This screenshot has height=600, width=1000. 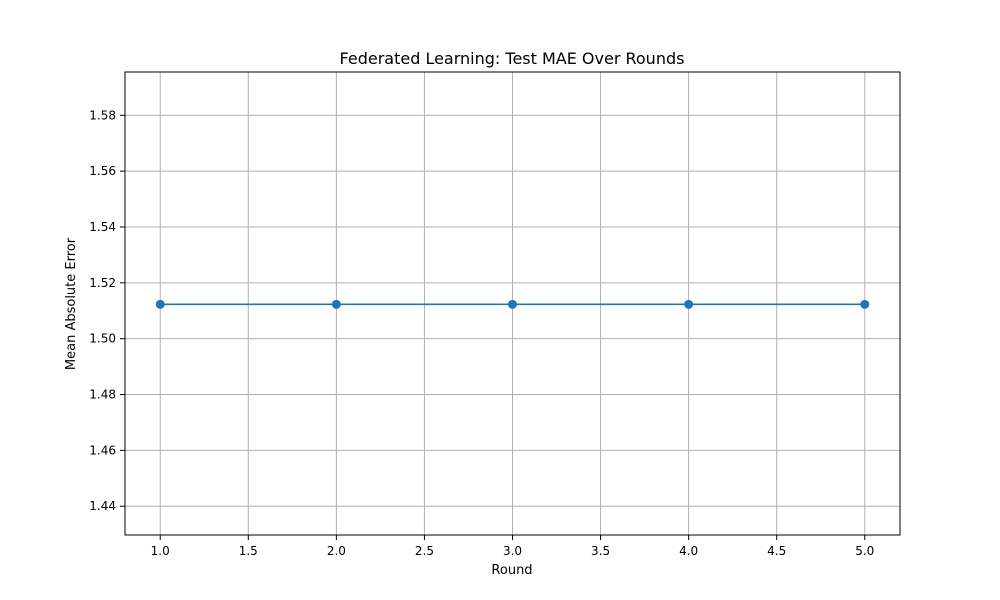 What do you see at coordinates (102, 283) in the screenshot?
I see `y-tick-label: 1.52` at bounding box center [102, 283].